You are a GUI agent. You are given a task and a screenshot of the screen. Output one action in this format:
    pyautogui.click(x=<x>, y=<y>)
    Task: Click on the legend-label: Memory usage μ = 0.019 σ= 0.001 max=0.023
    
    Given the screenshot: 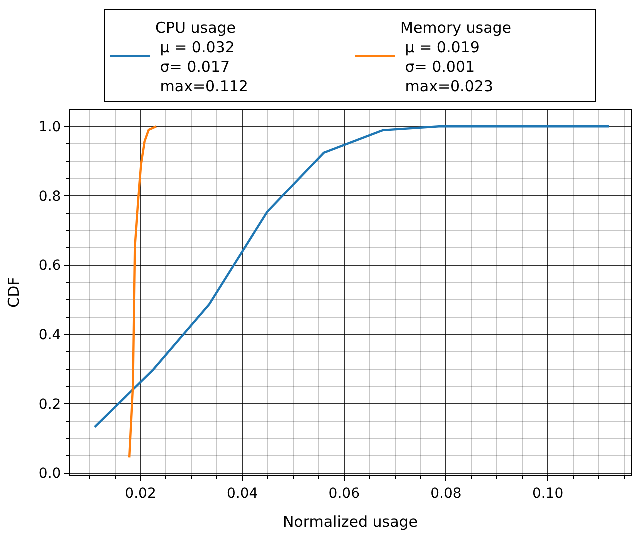 What is the action you would take?
    pyautogui.click(x=456, y=57)
    